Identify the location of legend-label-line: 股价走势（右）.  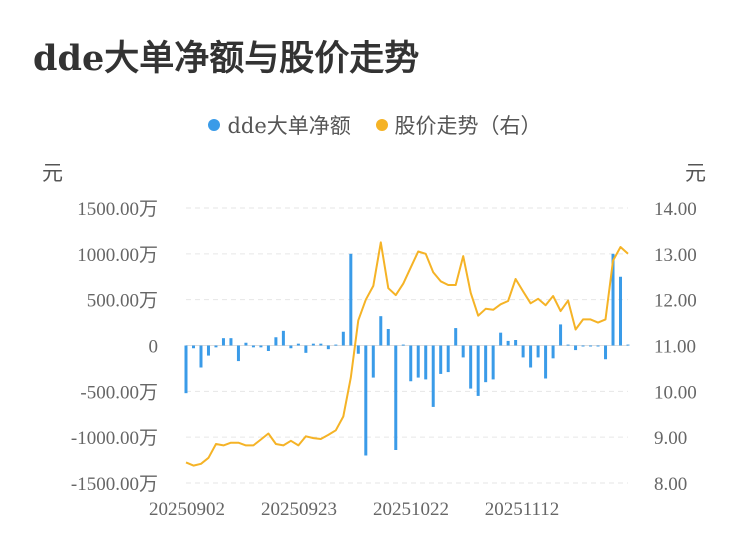
(468, 126).